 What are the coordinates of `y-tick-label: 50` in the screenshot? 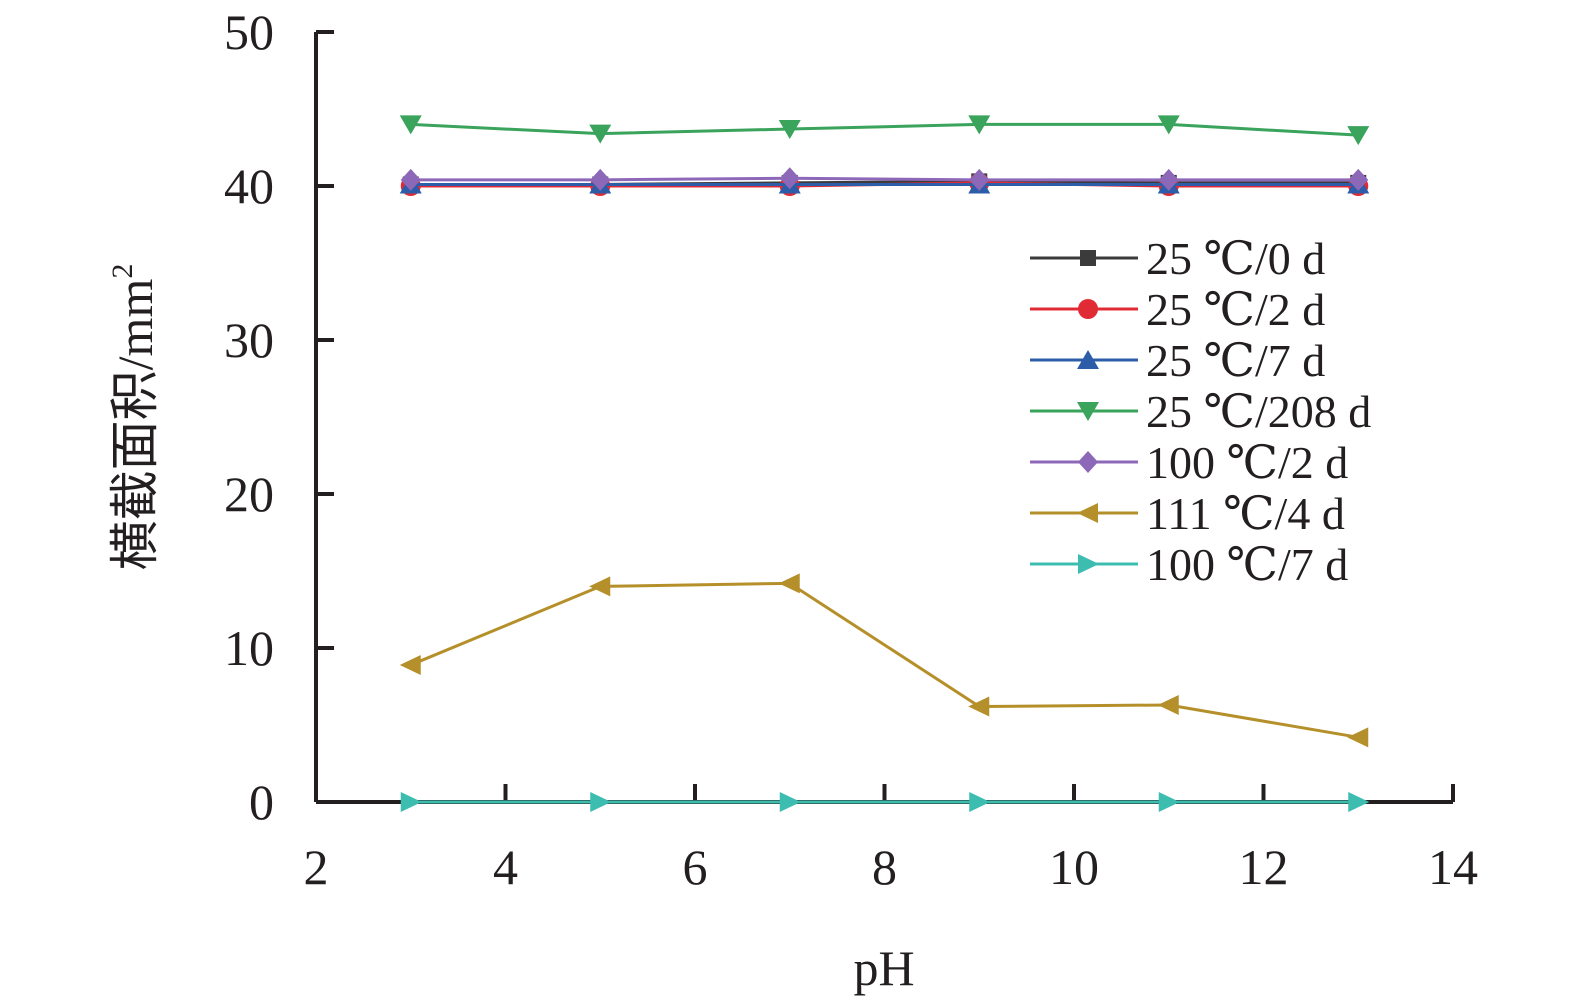 It's located at (249, 32).